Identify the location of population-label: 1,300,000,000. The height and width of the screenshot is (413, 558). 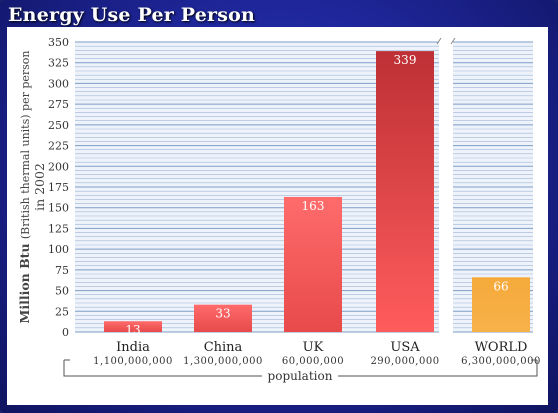
(223, 361).